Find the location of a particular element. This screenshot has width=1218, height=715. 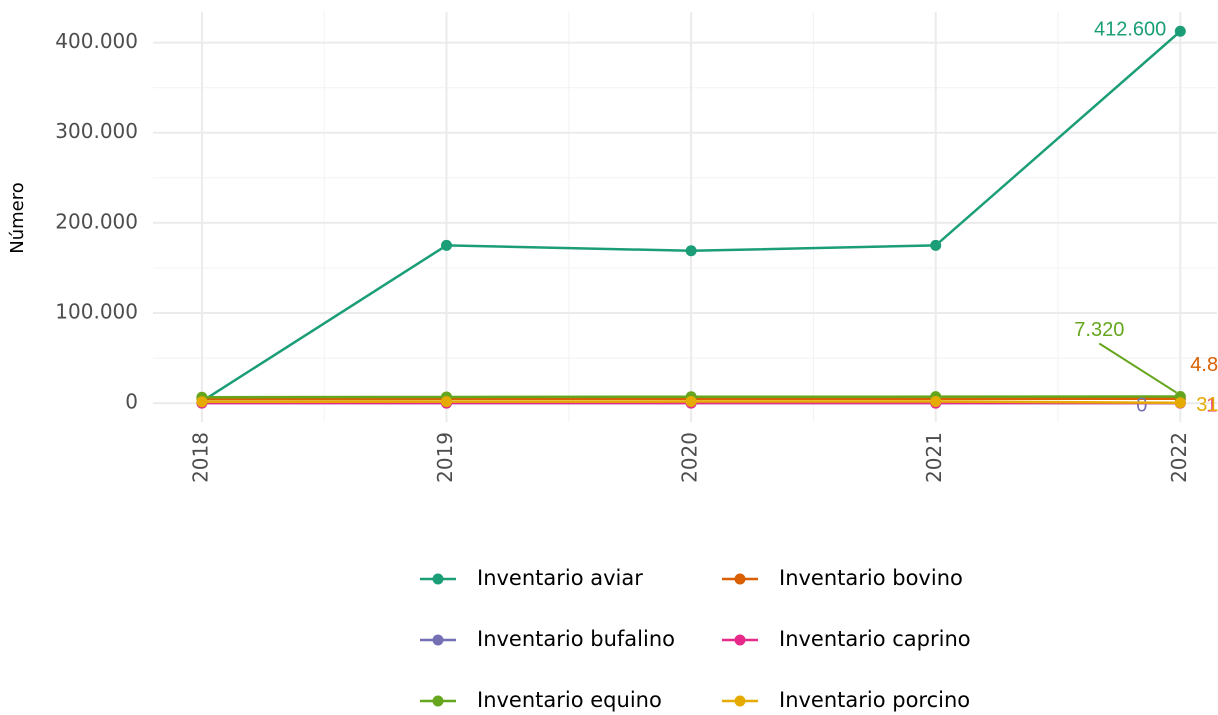

data-label: 412.600 is located at coordinates (1130, 30).